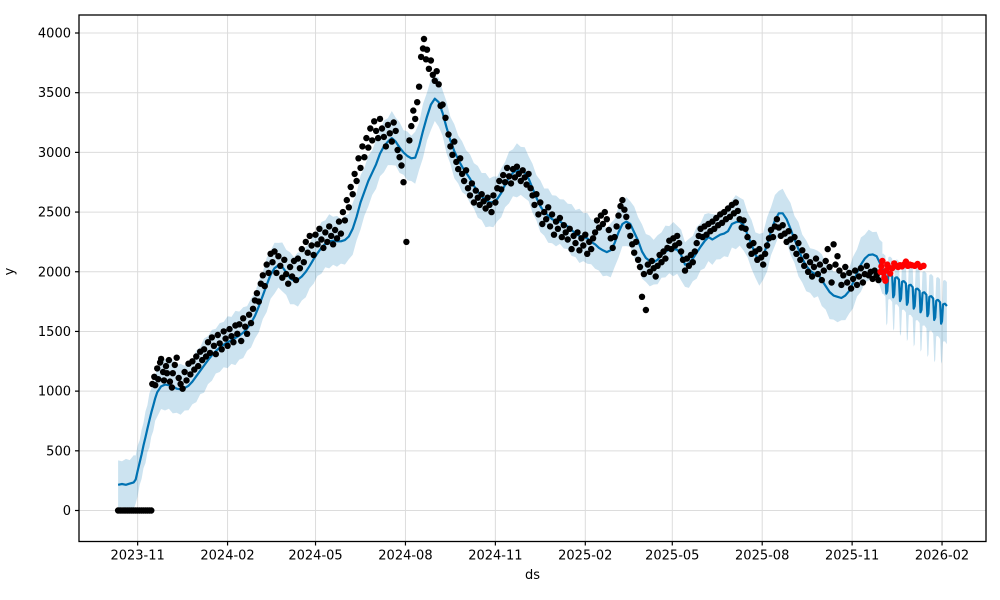  What do you see at coordinates (54, 93) in the screenshot?
I see `y-tick-label: 3500` at bounding box center [54, 93].